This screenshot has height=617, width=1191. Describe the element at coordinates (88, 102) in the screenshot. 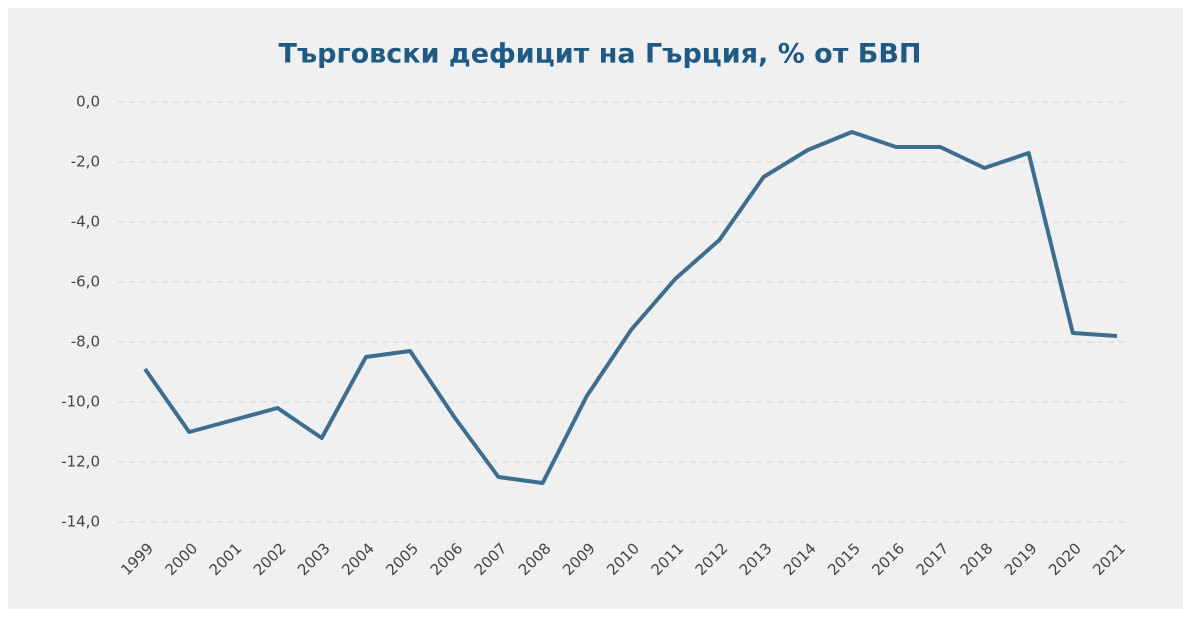

I see `y-tick-label: 0,0` at that location.